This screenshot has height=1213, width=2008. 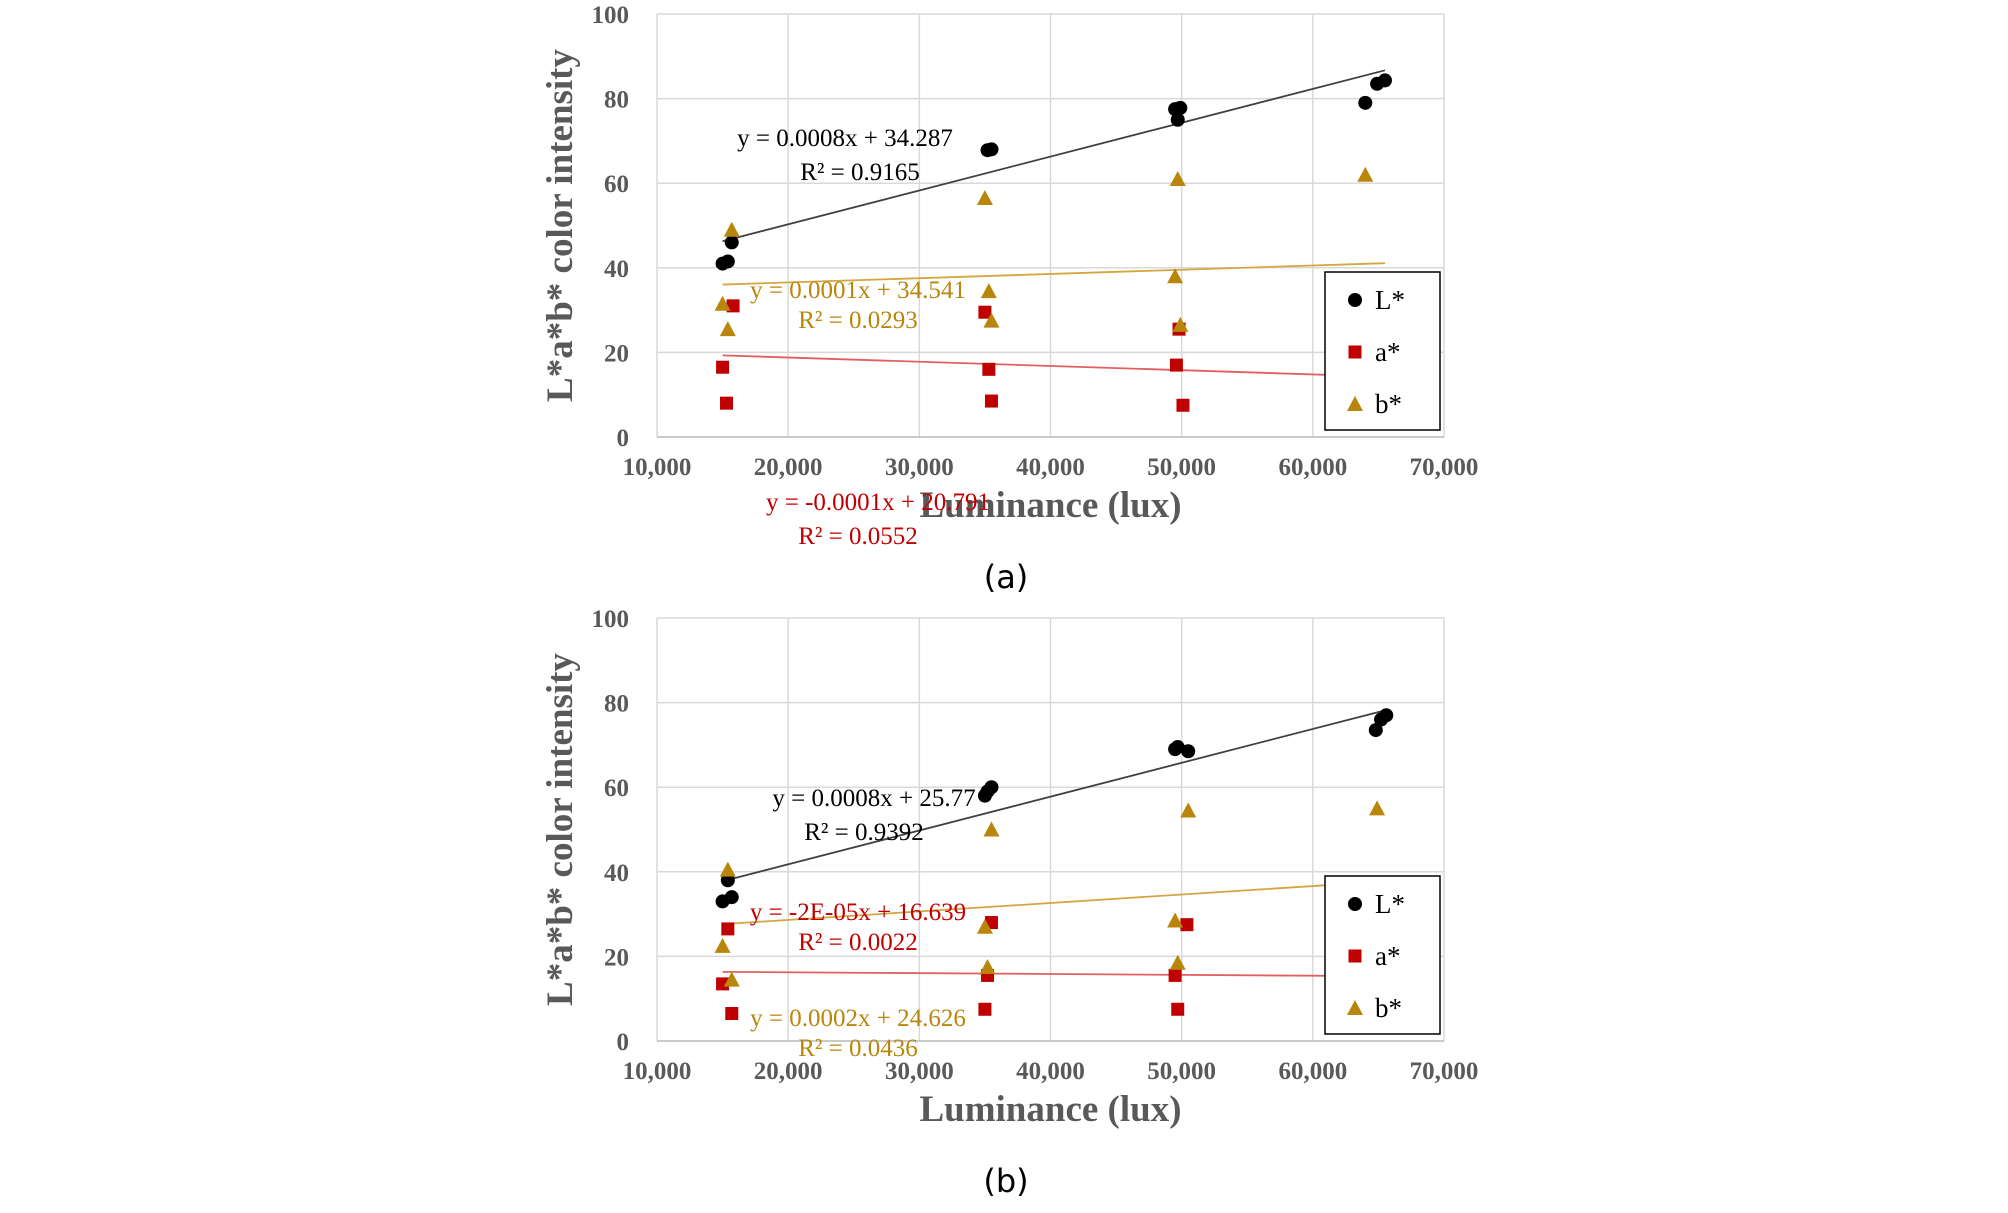 I want to click on trendline-equation: y = -2E-05x + 16.639, so click(x=858, y=912).